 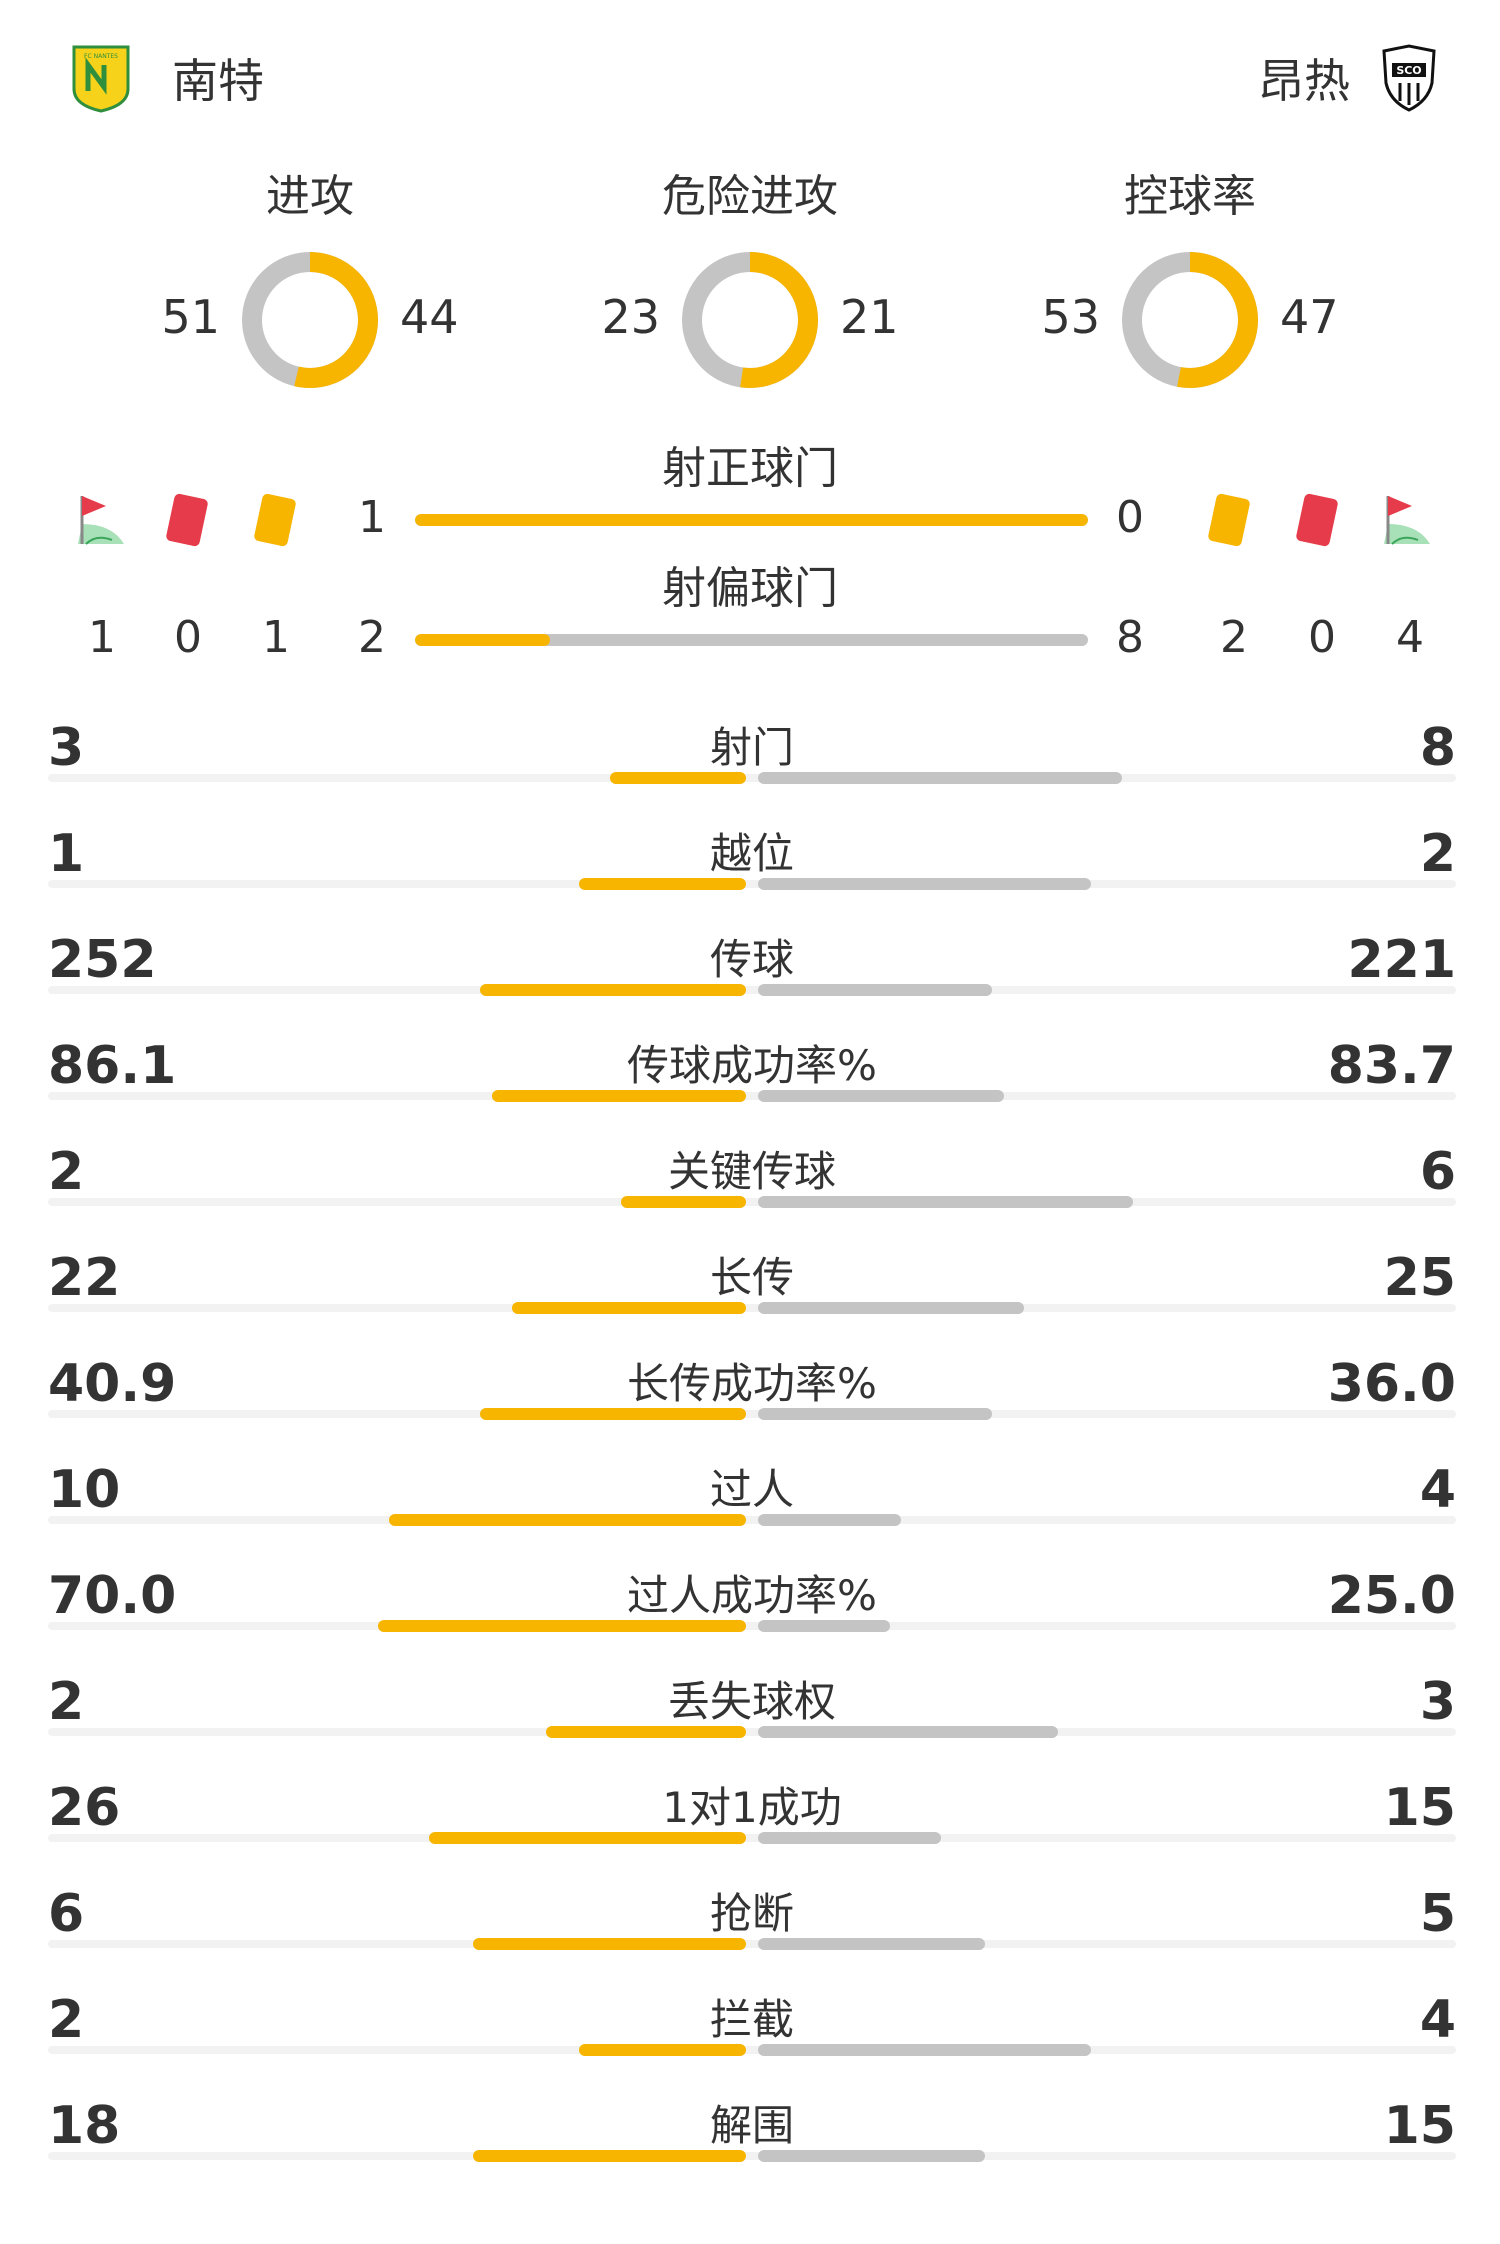 I want to click on away-team: 昂热 SCO, so click(x=1349, y=78).